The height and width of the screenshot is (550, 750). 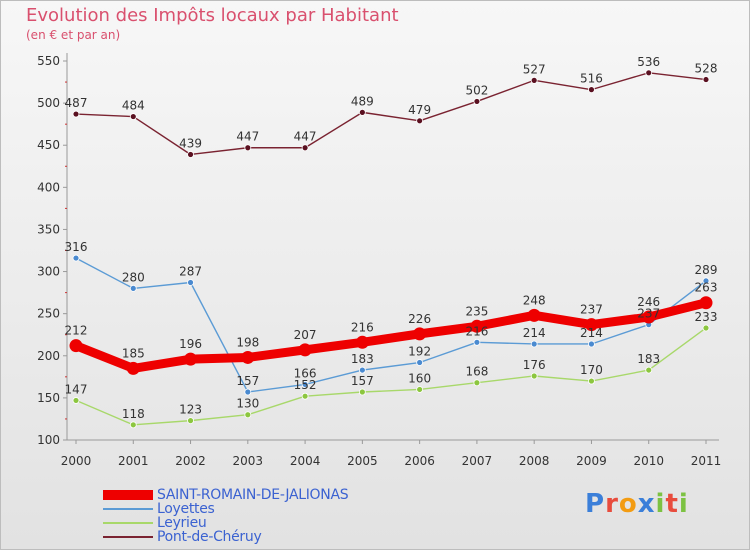 What do you see at coordinates (628, 504) in the screenshot?
I see `logo-letter: o` at bounding box center [628, 504].